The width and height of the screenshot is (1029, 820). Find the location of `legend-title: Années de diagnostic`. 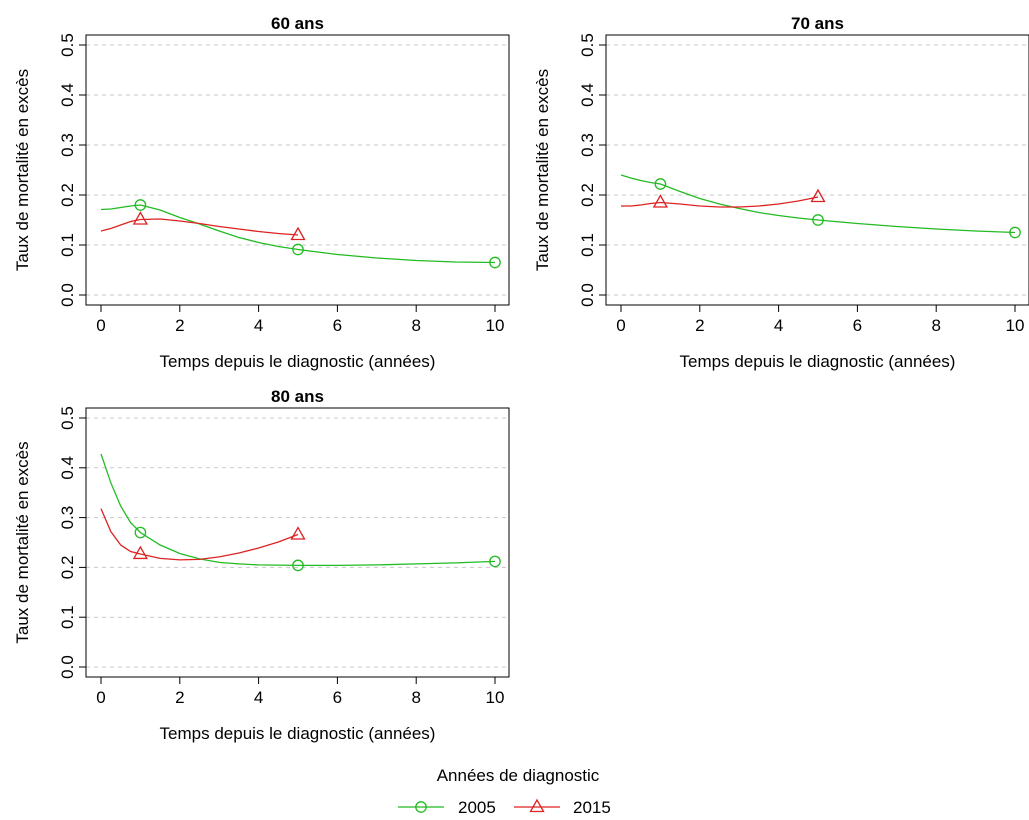

legend-title: Années de diagnostic is located at coordinates (518, 775).